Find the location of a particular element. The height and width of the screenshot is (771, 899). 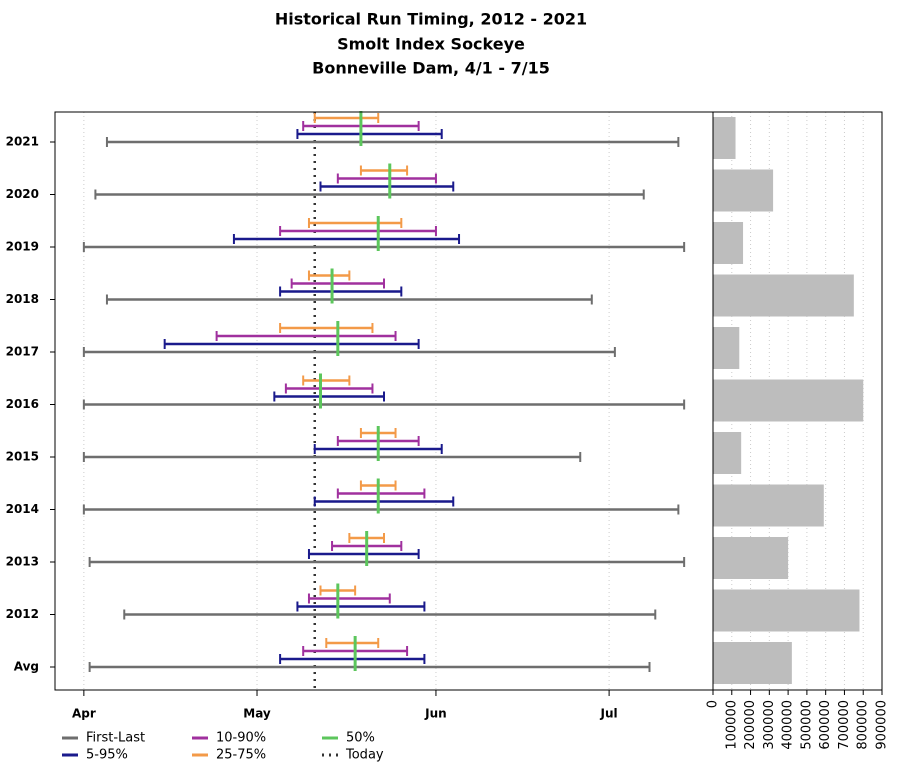

y-tick-label: 2016 is located at coordinates (22, 404).